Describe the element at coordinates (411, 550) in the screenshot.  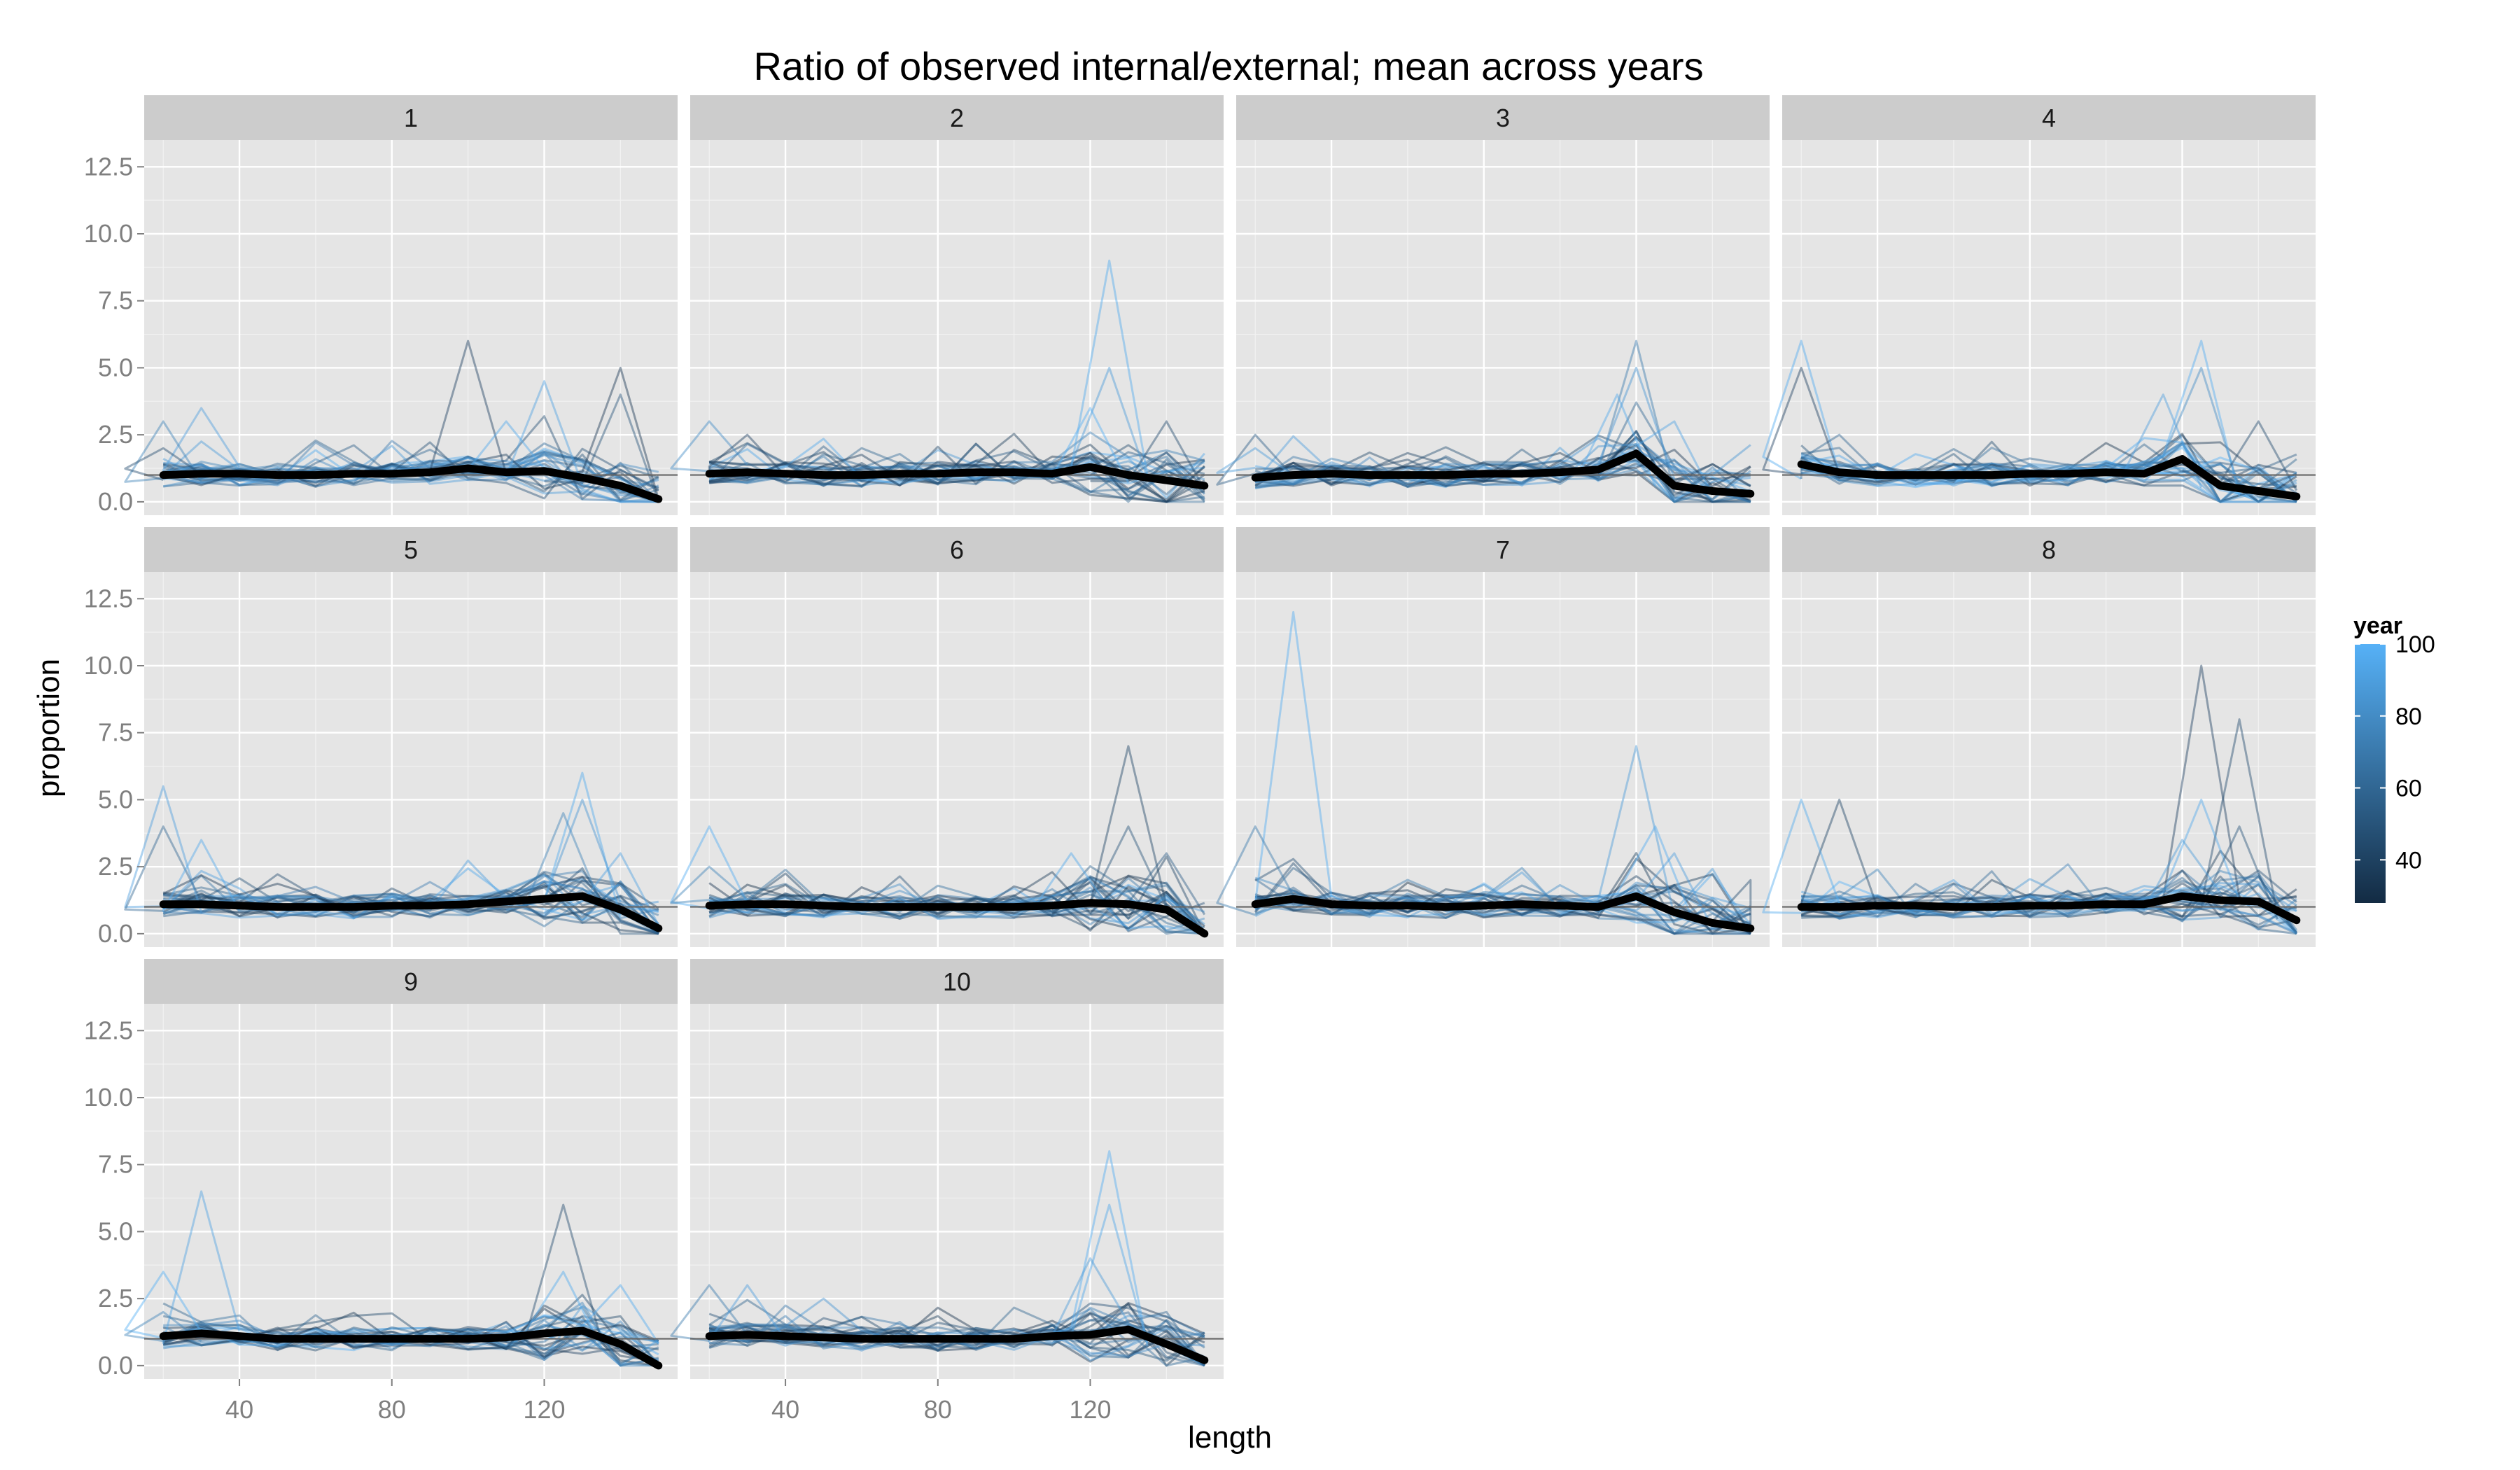
I see `facet-strip-label: 5` at that location.